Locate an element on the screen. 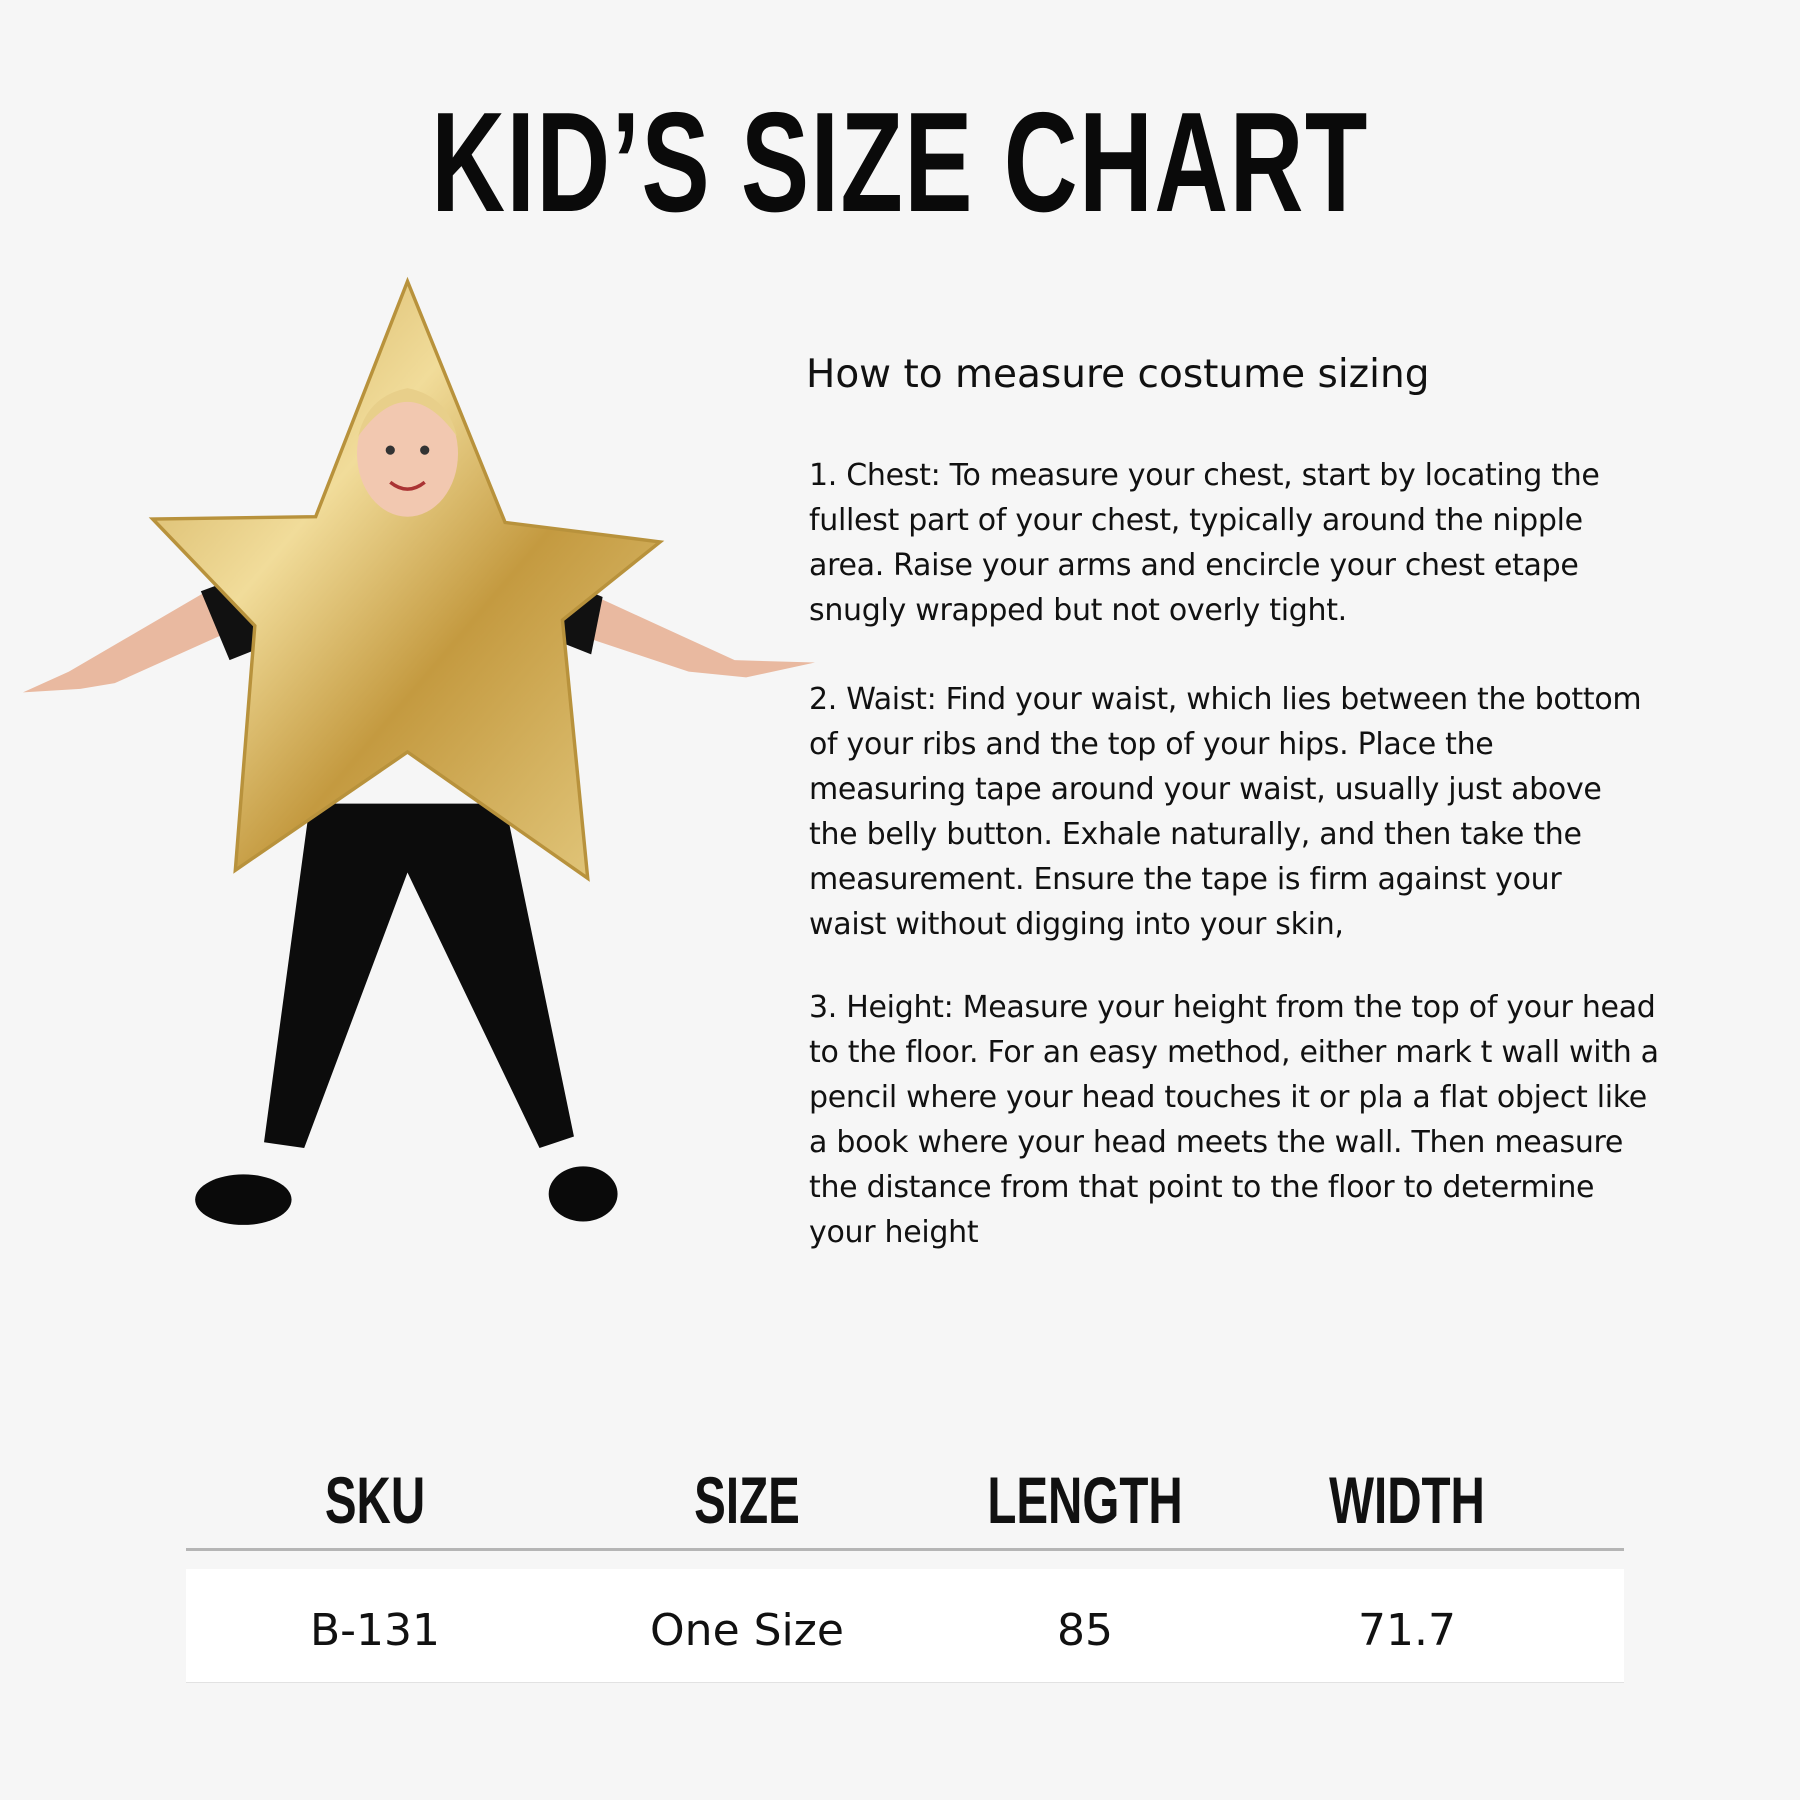  header-divider is located at coordinates (905, 1549).